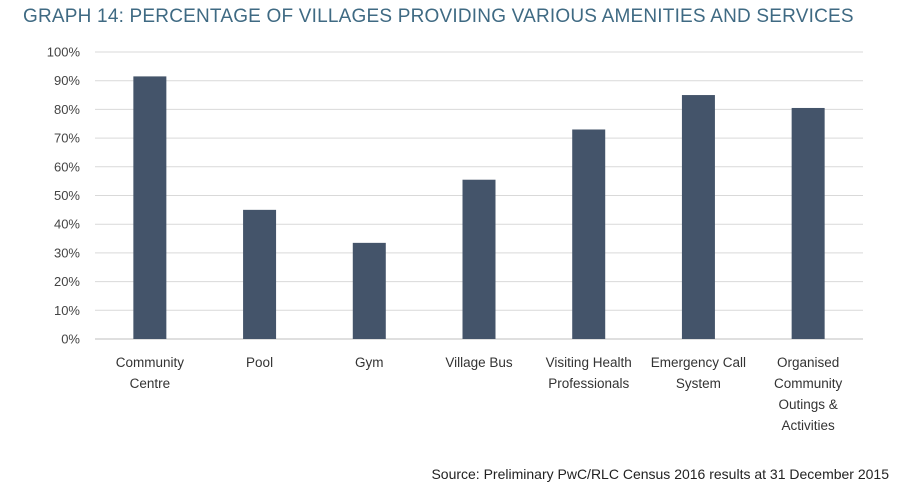  What do you see at coordinates (67, 80) in the screenshot?
I see `y-tick-label: 90%` at bounding box center [67, 80].